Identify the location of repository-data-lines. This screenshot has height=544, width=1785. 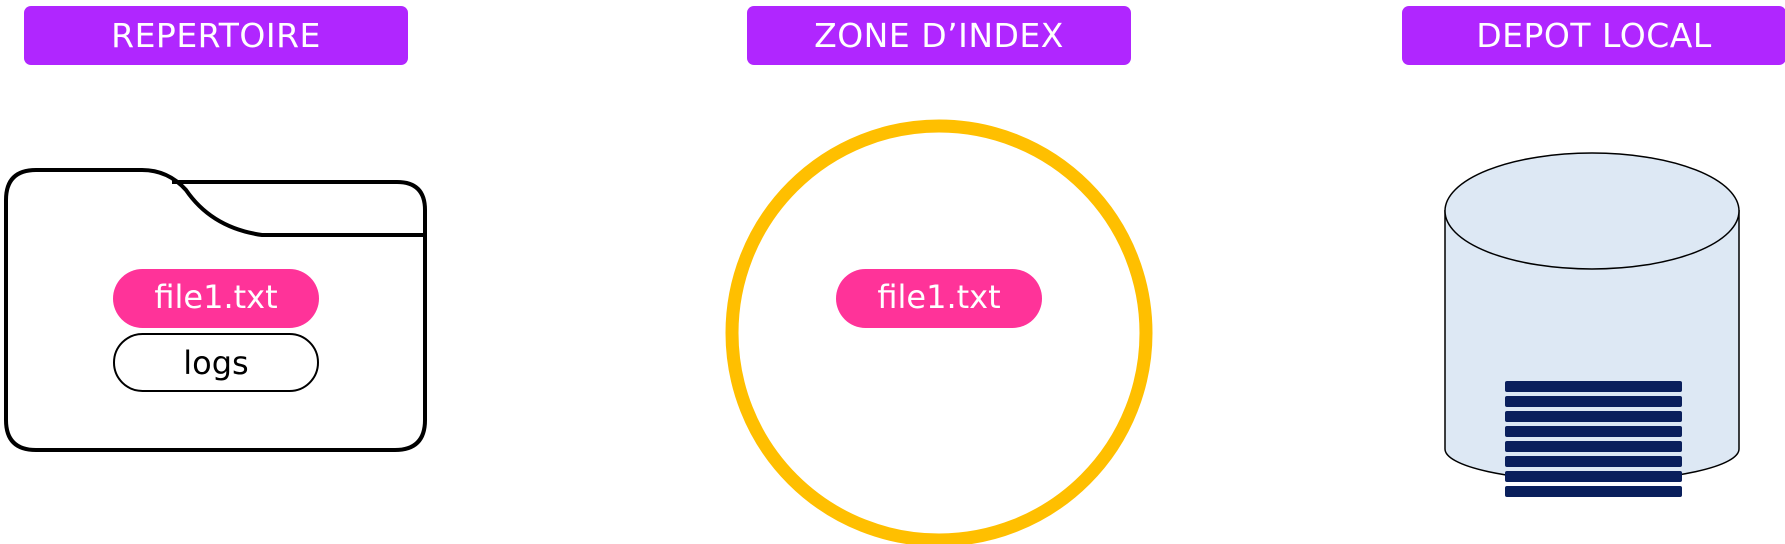
(1593, 439).